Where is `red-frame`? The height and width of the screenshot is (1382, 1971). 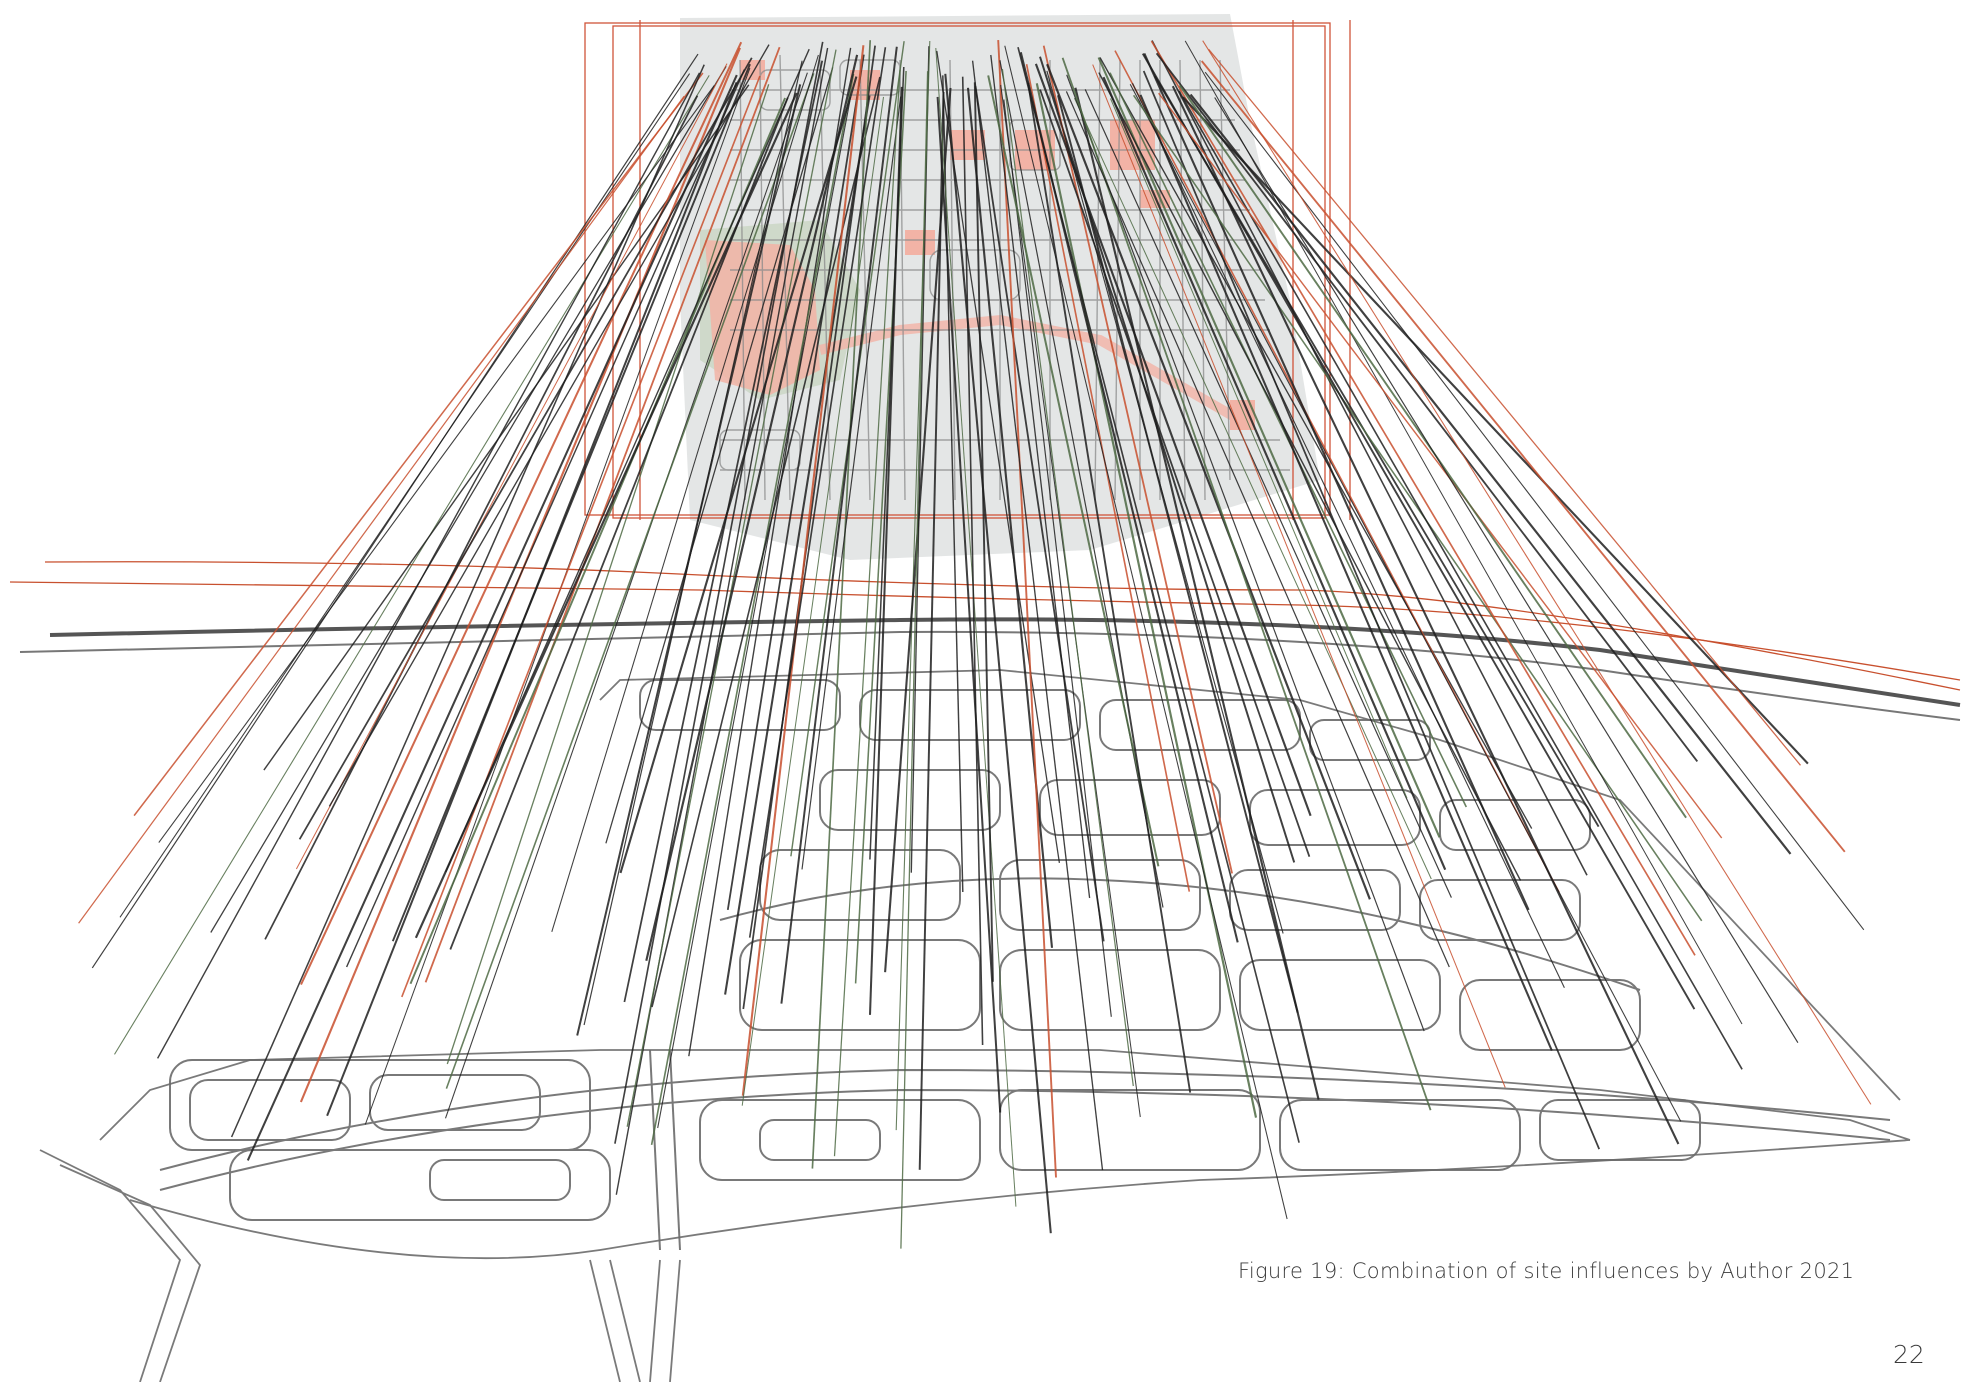
red-frame is located at coordinates (967, 270).